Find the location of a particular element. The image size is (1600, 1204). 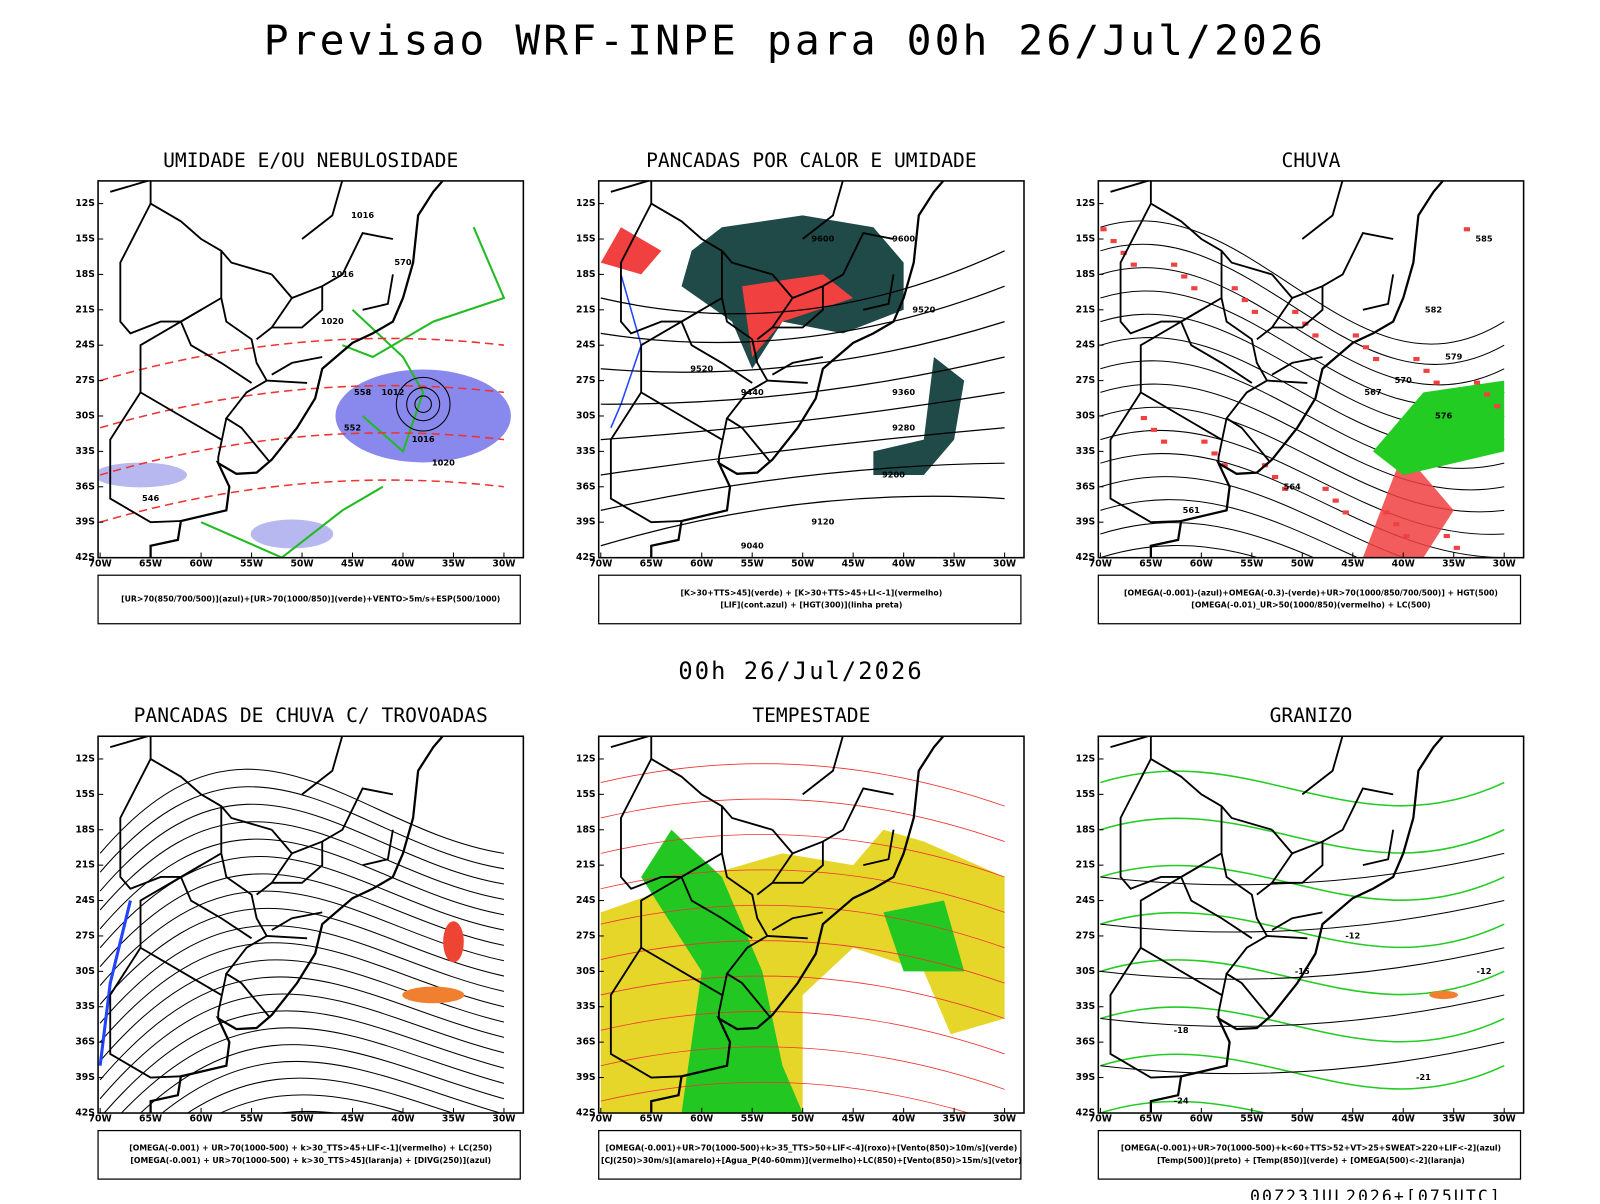

map-frame is located at coordinates (811, 369).